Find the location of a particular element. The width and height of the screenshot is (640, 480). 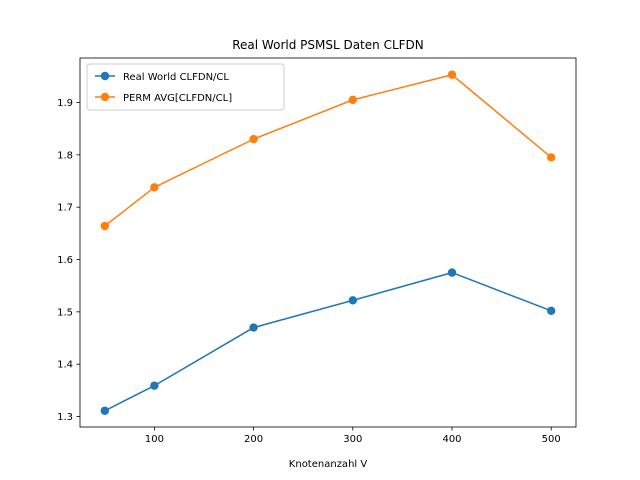

x-tick-label: 300 is located at coordinates (352, 439).